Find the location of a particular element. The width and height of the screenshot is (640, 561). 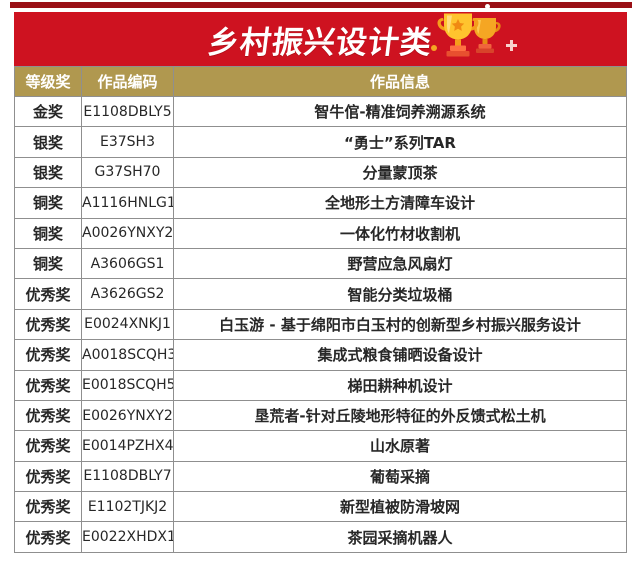

work-info-cell: 梯田耕种机设计 is located at coordinates (400, 385).